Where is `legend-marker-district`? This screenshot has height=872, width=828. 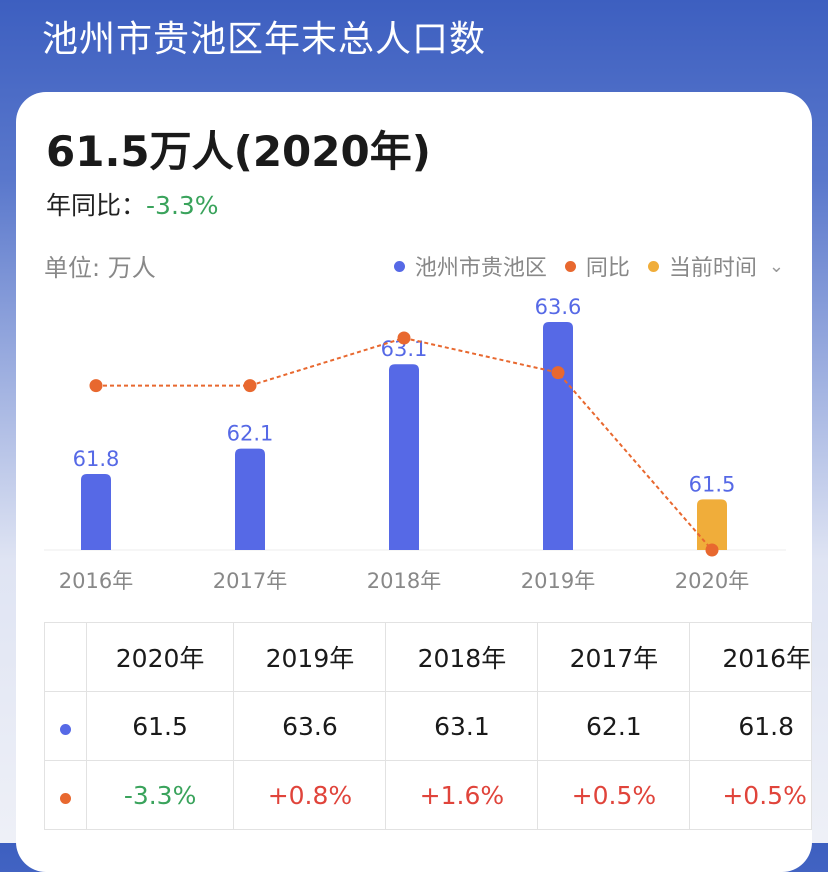 legend-marker-district is located at coordinates (399, 266).